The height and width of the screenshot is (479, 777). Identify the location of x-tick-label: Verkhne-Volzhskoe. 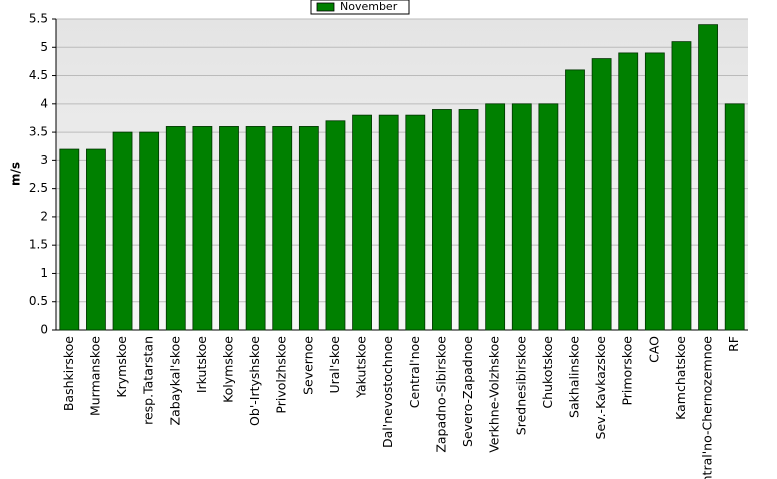
(494, 394).